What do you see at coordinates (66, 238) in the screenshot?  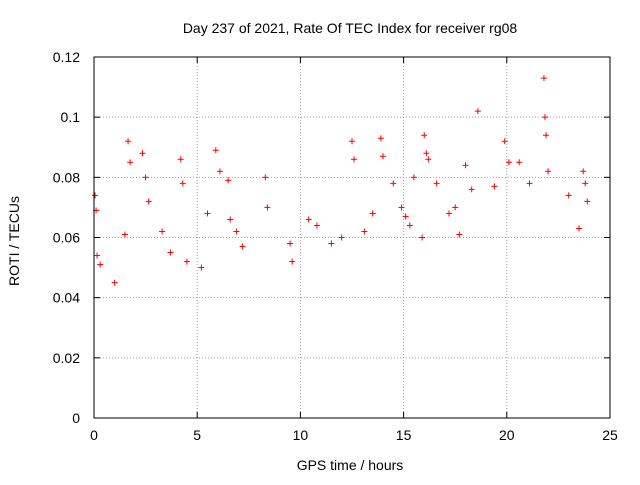 I see `y-tick-label: 0.06` at bounding box center [66, 238].